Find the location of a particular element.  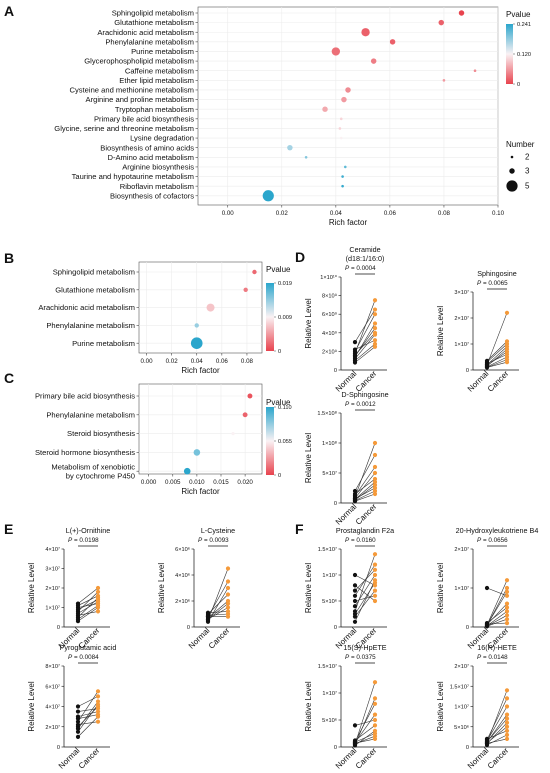

color-scale-label: 0.055 is located at coordinates (285, 442).